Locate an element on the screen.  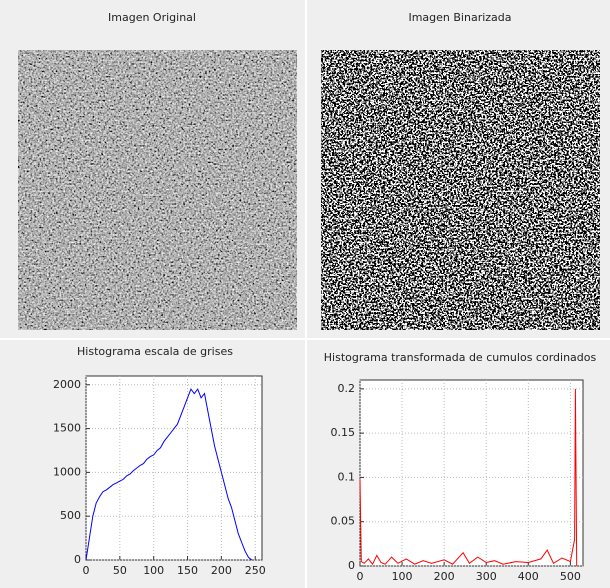
y-tick-label: 500 is located at coordinates (70, 515).